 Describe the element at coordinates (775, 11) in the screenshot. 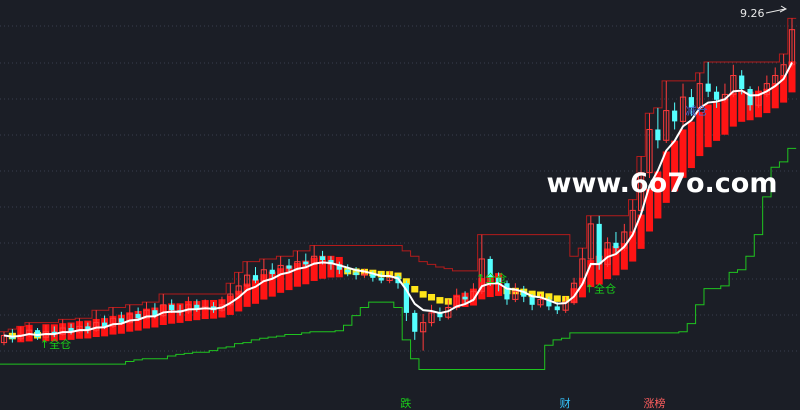

I see `last-price-arrow` at that location.